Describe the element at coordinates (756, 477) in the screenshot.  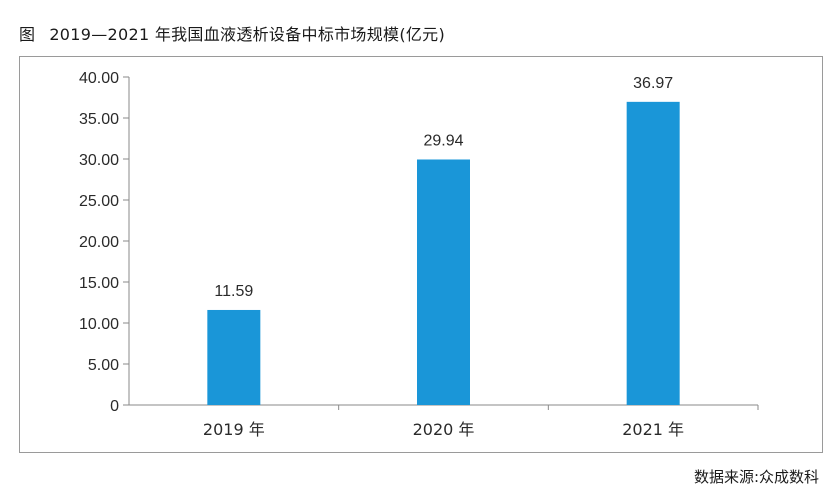
I see `data-source: 数据来源:众成数科` at that location.